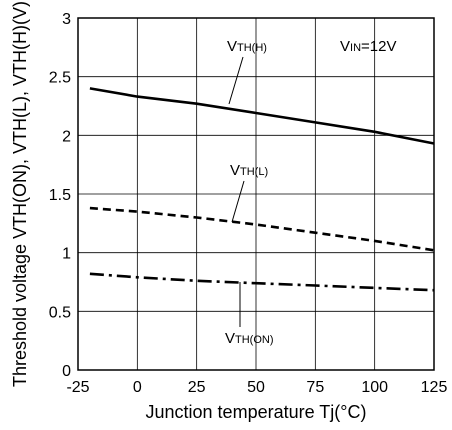  Describe the element at coordinates (77, 387) in the screenshot. I see `x-tick-label: -25` at that location.